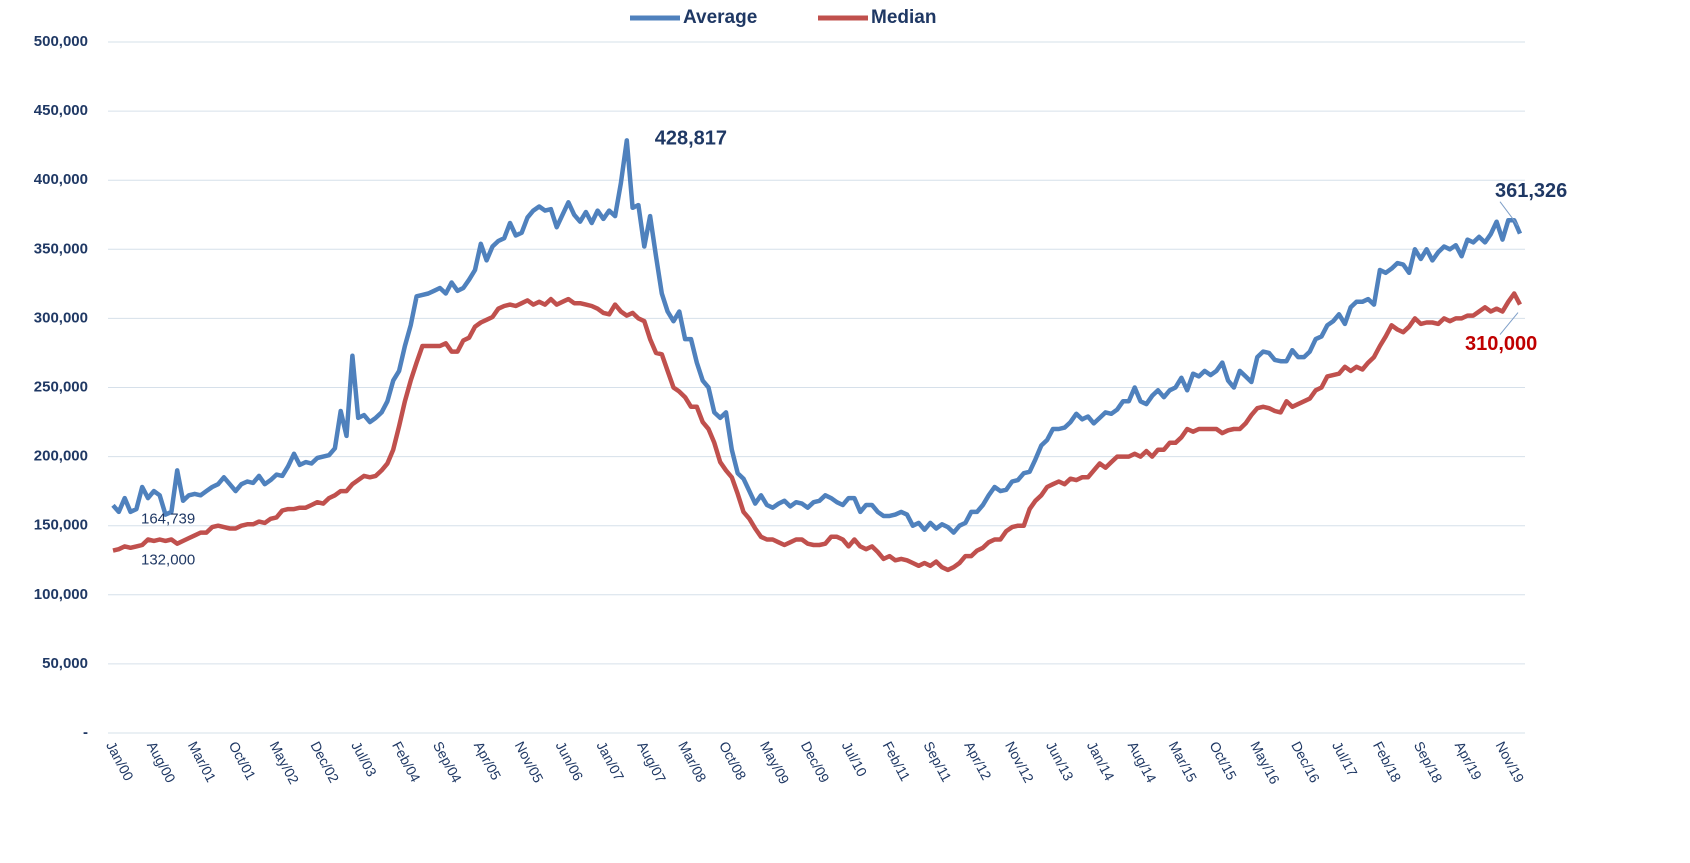  What do you see at coordinates (488, 761) in the screenshot?
I see `x-tick-label: Apr/05` at bounding box center [488, 761].